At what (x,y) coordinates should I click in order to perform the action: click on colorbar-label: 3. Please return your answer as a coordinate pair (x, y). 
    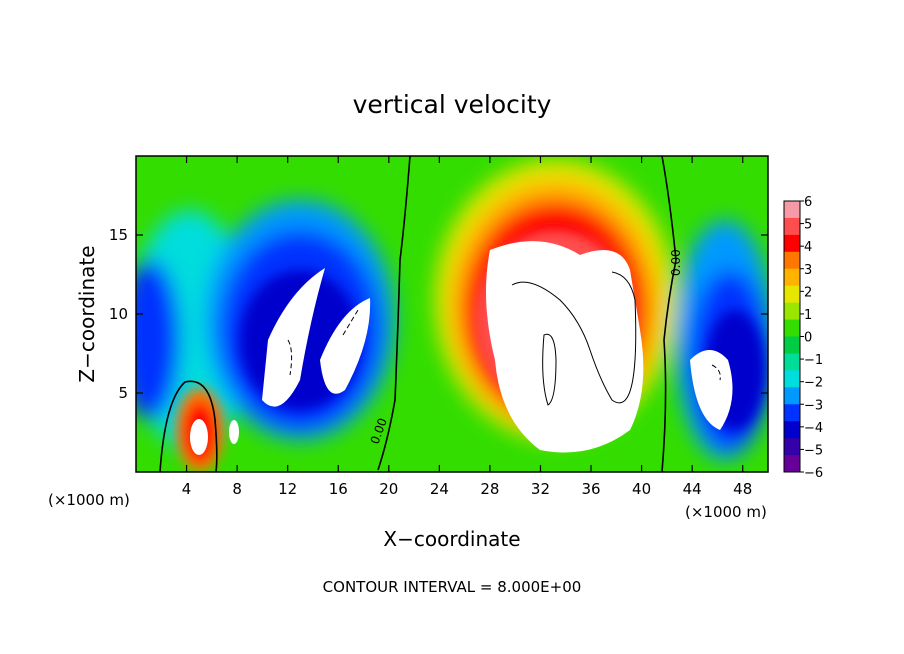
    Looking at the image, I should click on (808, 270).